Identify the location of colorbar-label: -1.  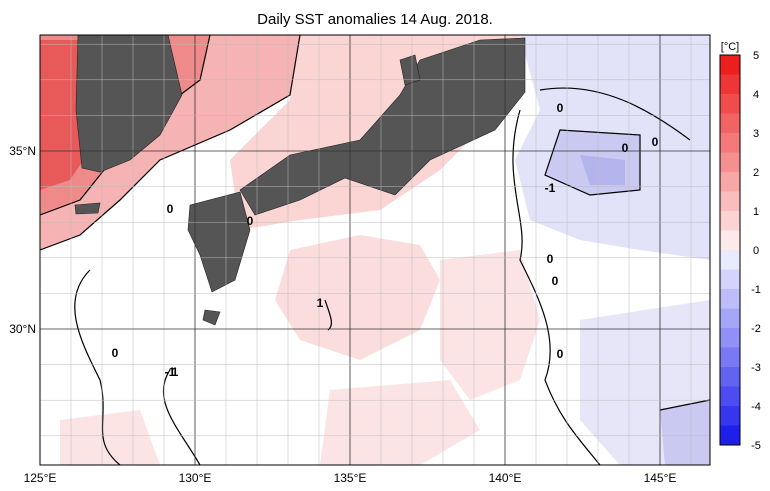
(756, 290).